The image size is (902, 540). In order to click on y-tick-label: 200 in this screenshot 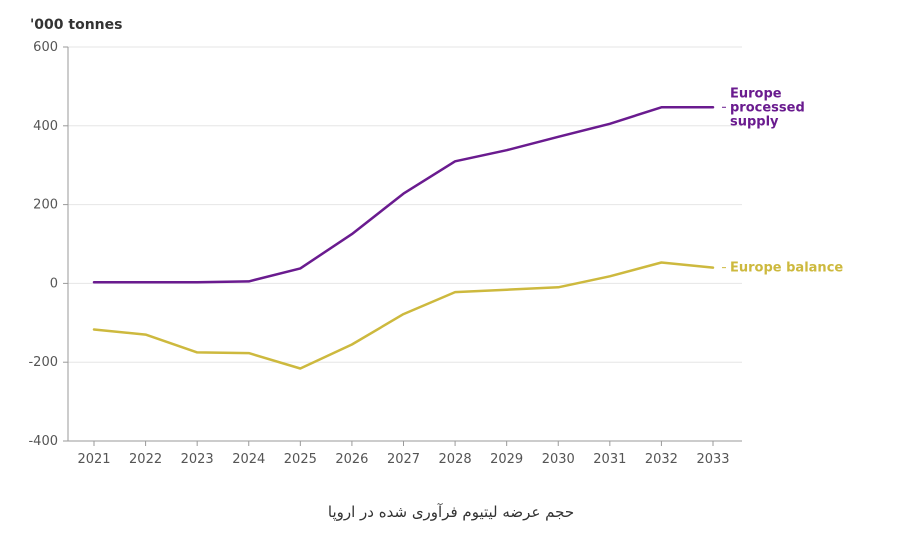, I will do `click(45, 205)`.